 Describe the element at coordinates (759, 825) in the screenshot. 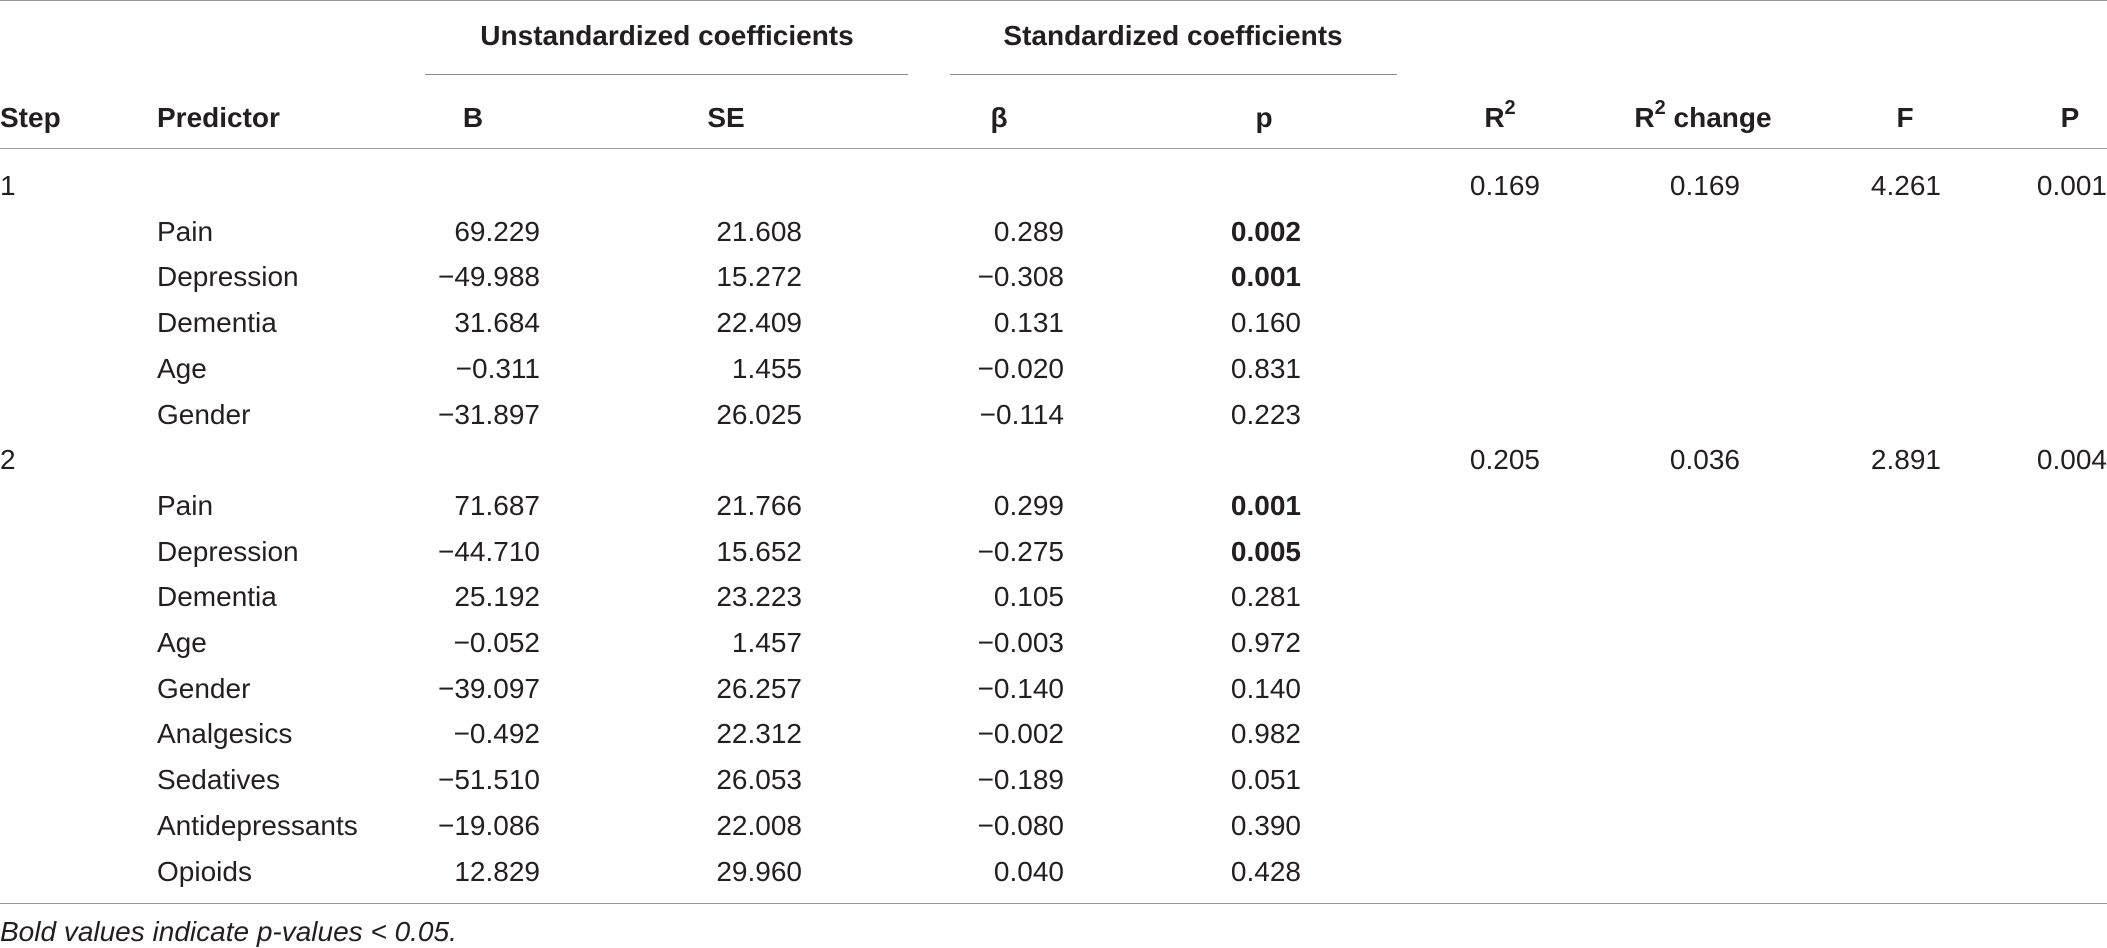

I see `se-value: 22.008` at that location.